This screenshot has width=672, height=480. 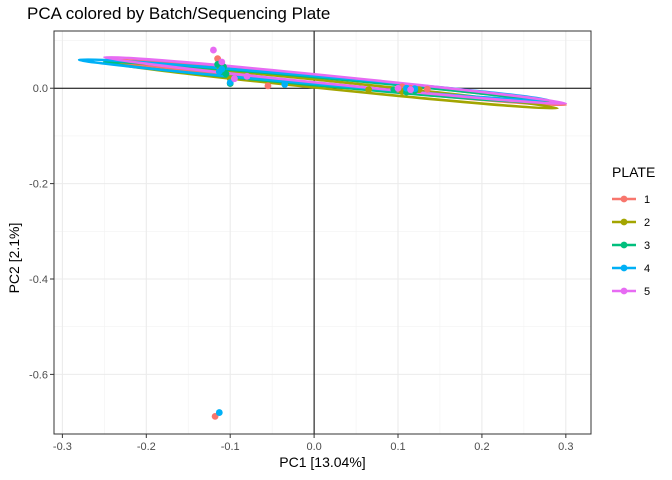 What do you see at coordinates (634, 172) in the screenshot?
I see `legend-title: PLATE` at bounding box center [634, 172].